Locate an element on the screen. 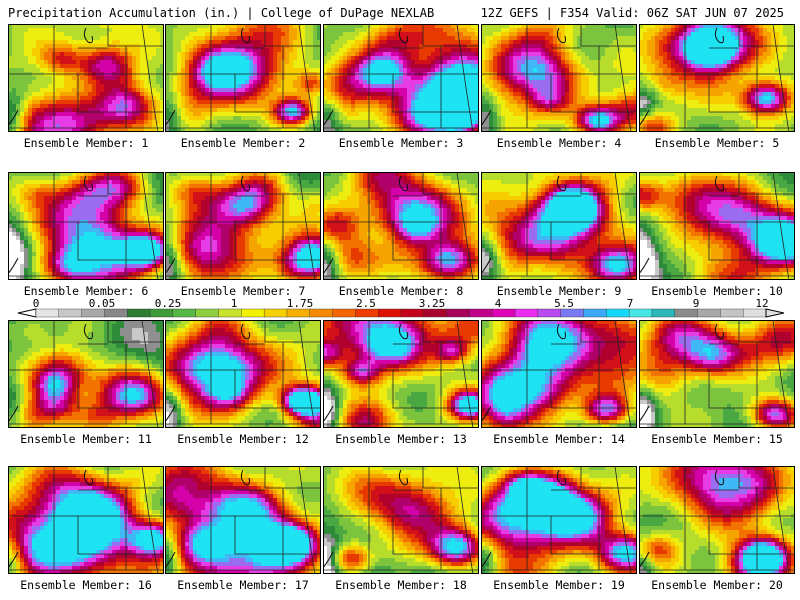 This screenshot has height=600, width=800. legend-tick-label: 12 is located at coordinates (761, 303).